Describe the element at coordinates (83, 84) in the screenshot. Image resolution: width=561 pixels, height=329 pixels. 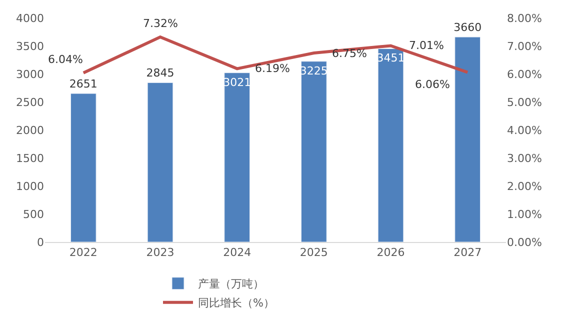
I see `data-label: 2651` at that location.